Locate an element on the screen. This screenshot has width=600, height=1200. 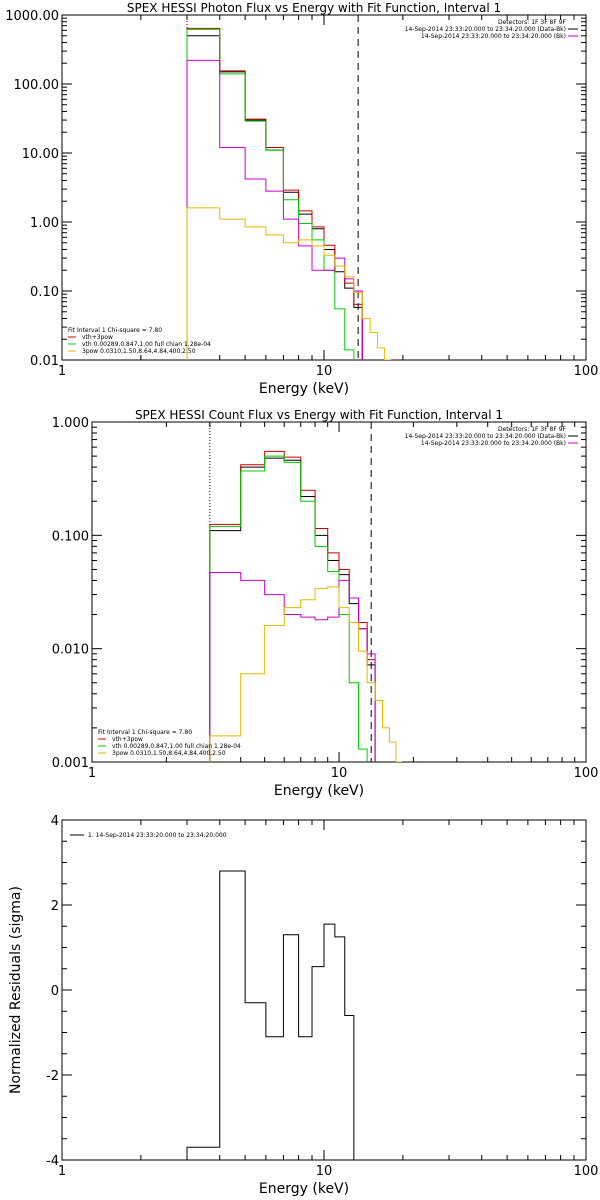
y-tick-label: 10.00 is located at coordinates (40, 154).